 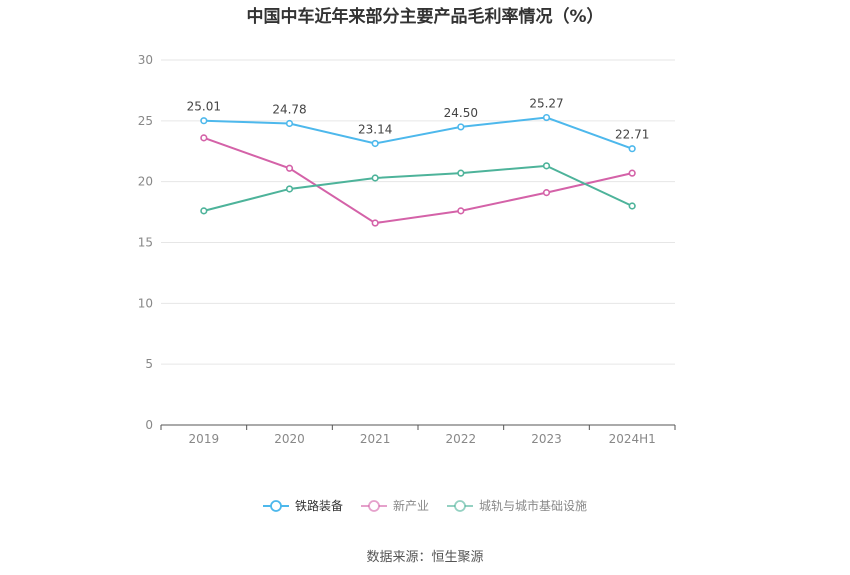 I want to click on data-label: 25.27, so click(x=546, y=104).